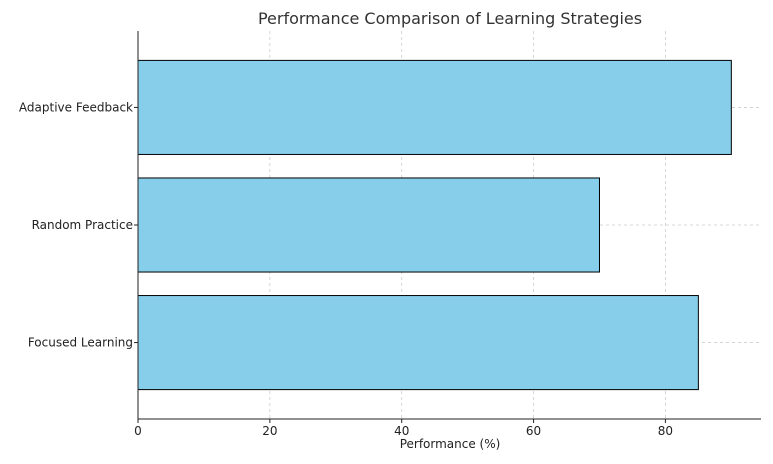 The image size is (773, 464). I want to click on y-tick-label: Adaptive Feedback, so click(76, 107).